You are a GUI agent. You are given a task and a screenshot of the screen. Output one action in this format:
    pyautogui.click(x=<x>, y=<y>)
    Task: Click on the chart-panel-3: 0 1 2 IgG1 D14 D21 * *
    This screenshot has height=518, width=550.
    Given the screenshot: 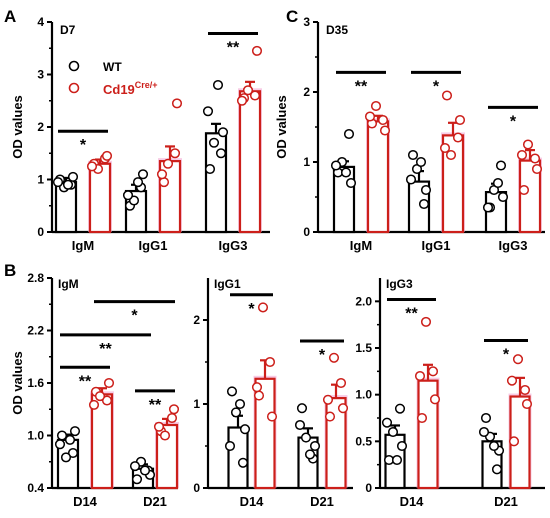 What is the action you would take?
    pyautogui.click(x=273, y=393)
    